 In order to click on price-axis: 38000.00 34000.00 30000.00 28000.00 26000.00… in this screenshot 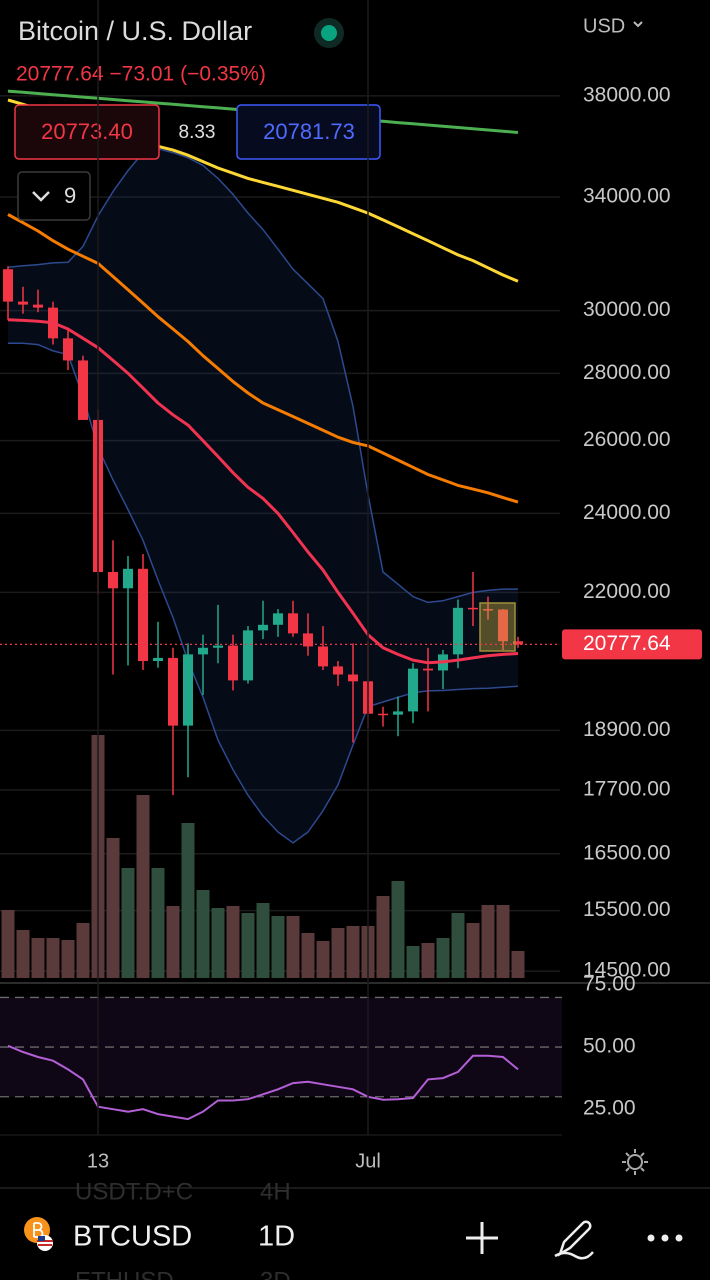, I will do `click(632, 532)`.